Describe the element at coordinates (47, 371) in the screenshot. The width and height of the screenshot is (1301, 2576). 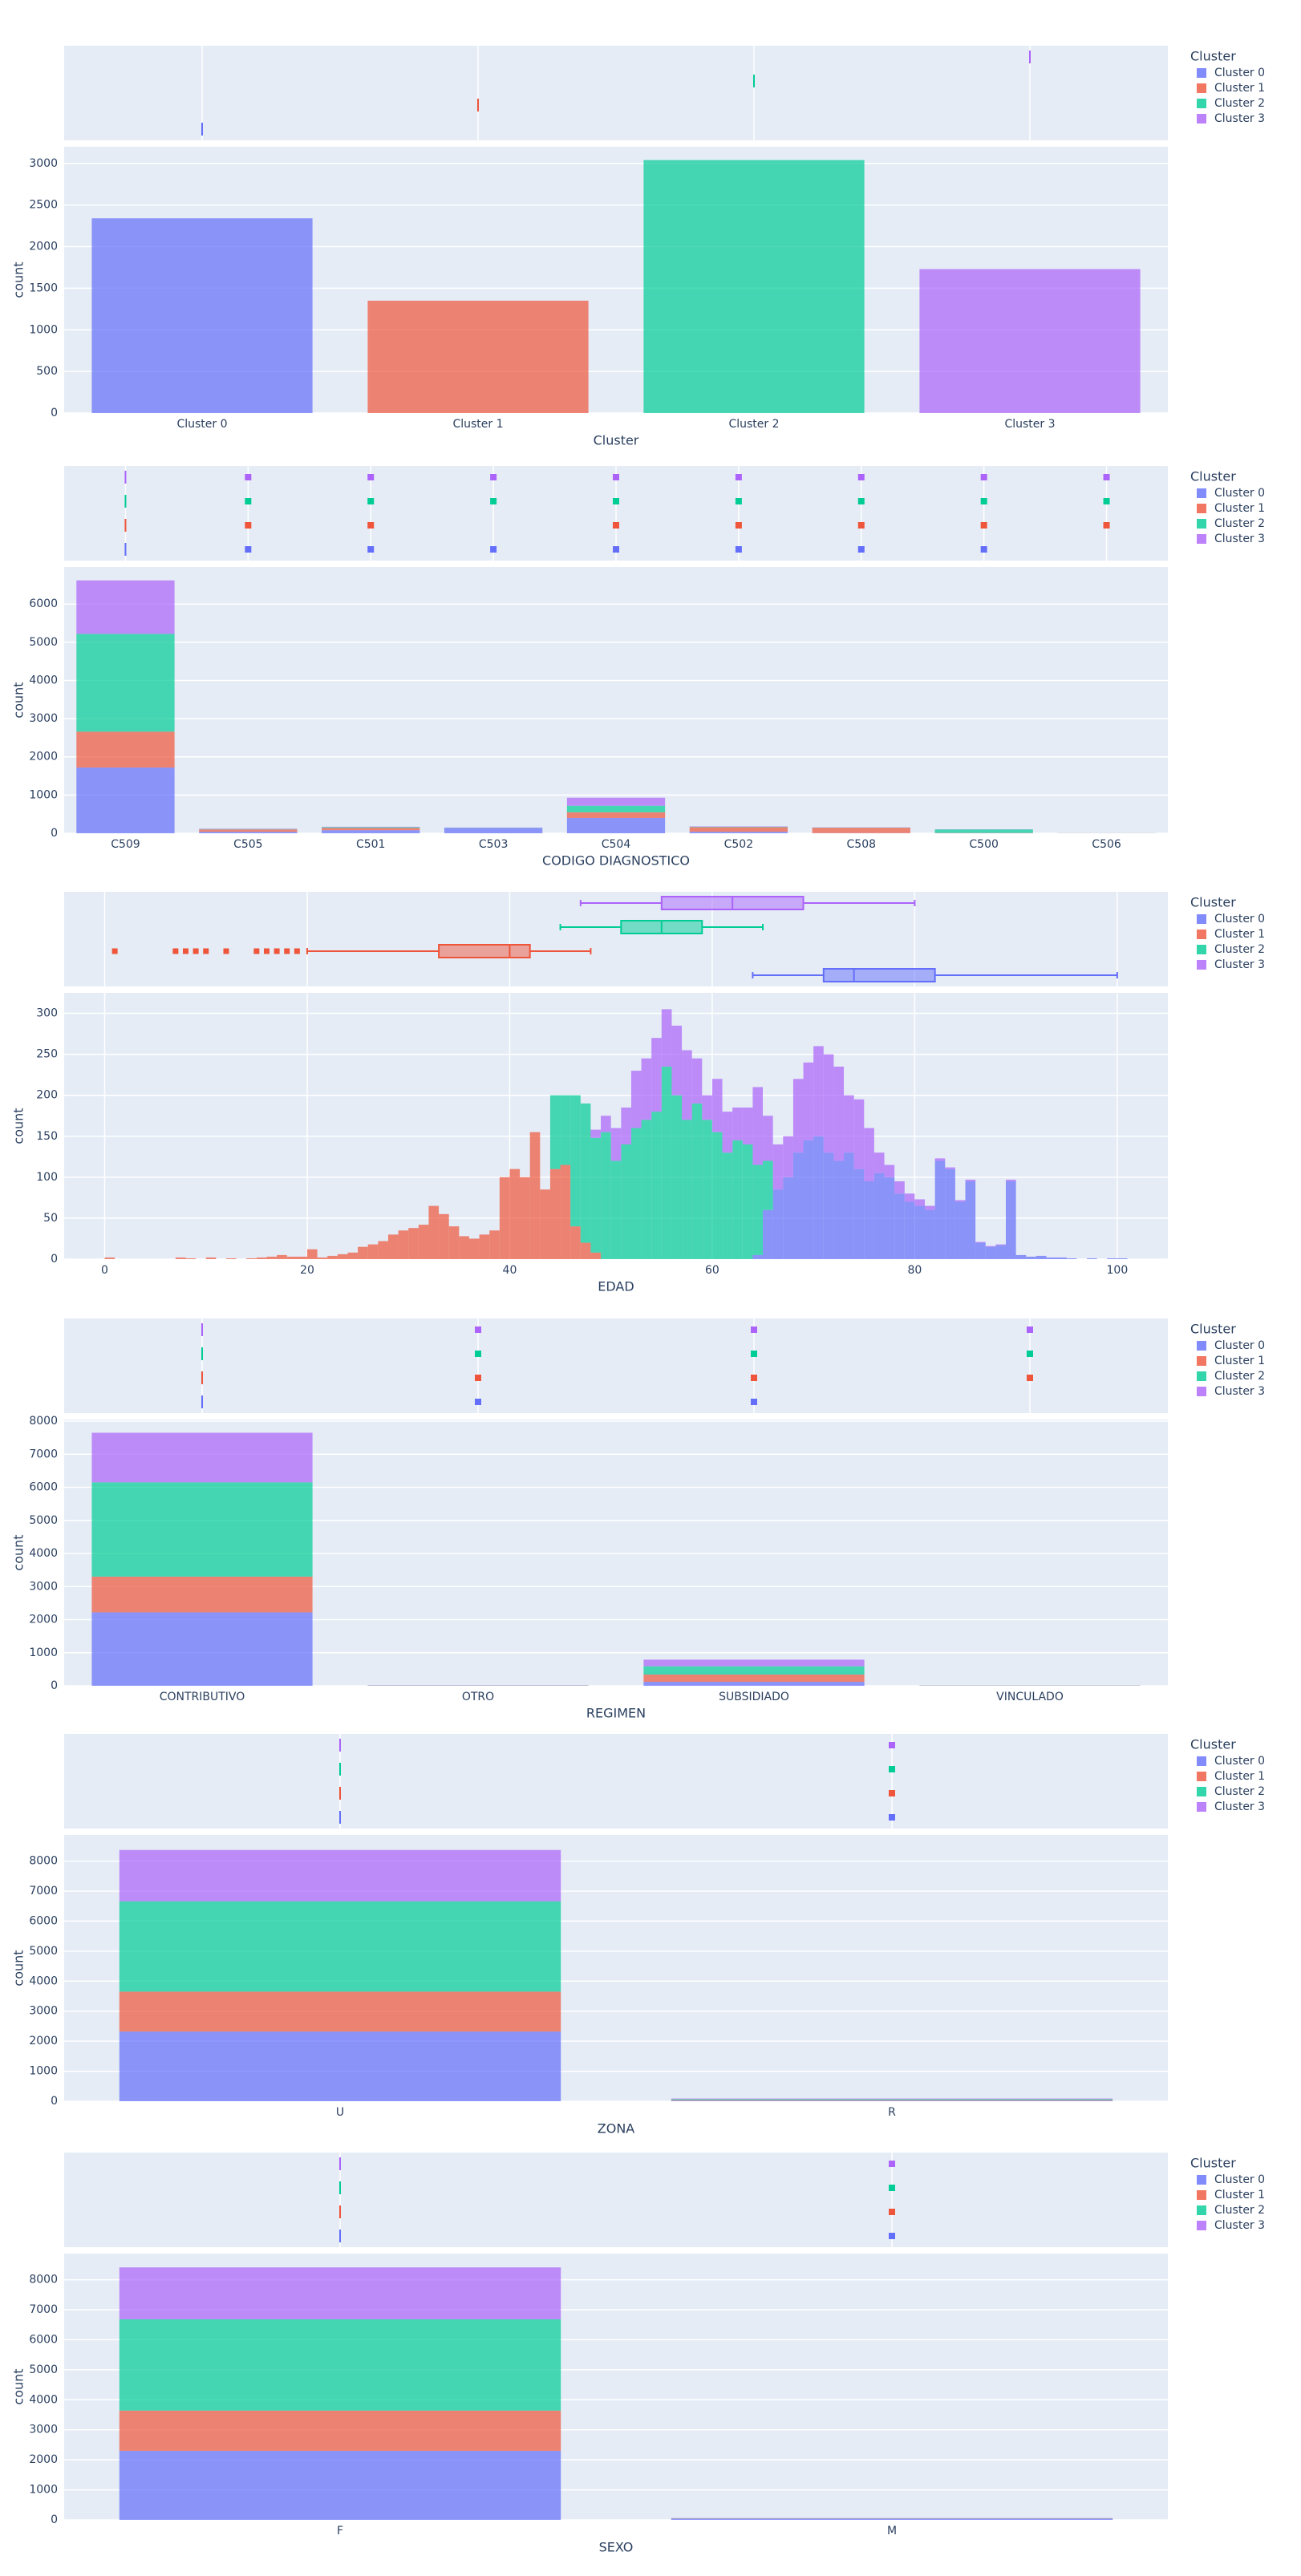
I see `y-tick-label: 500` at that location.